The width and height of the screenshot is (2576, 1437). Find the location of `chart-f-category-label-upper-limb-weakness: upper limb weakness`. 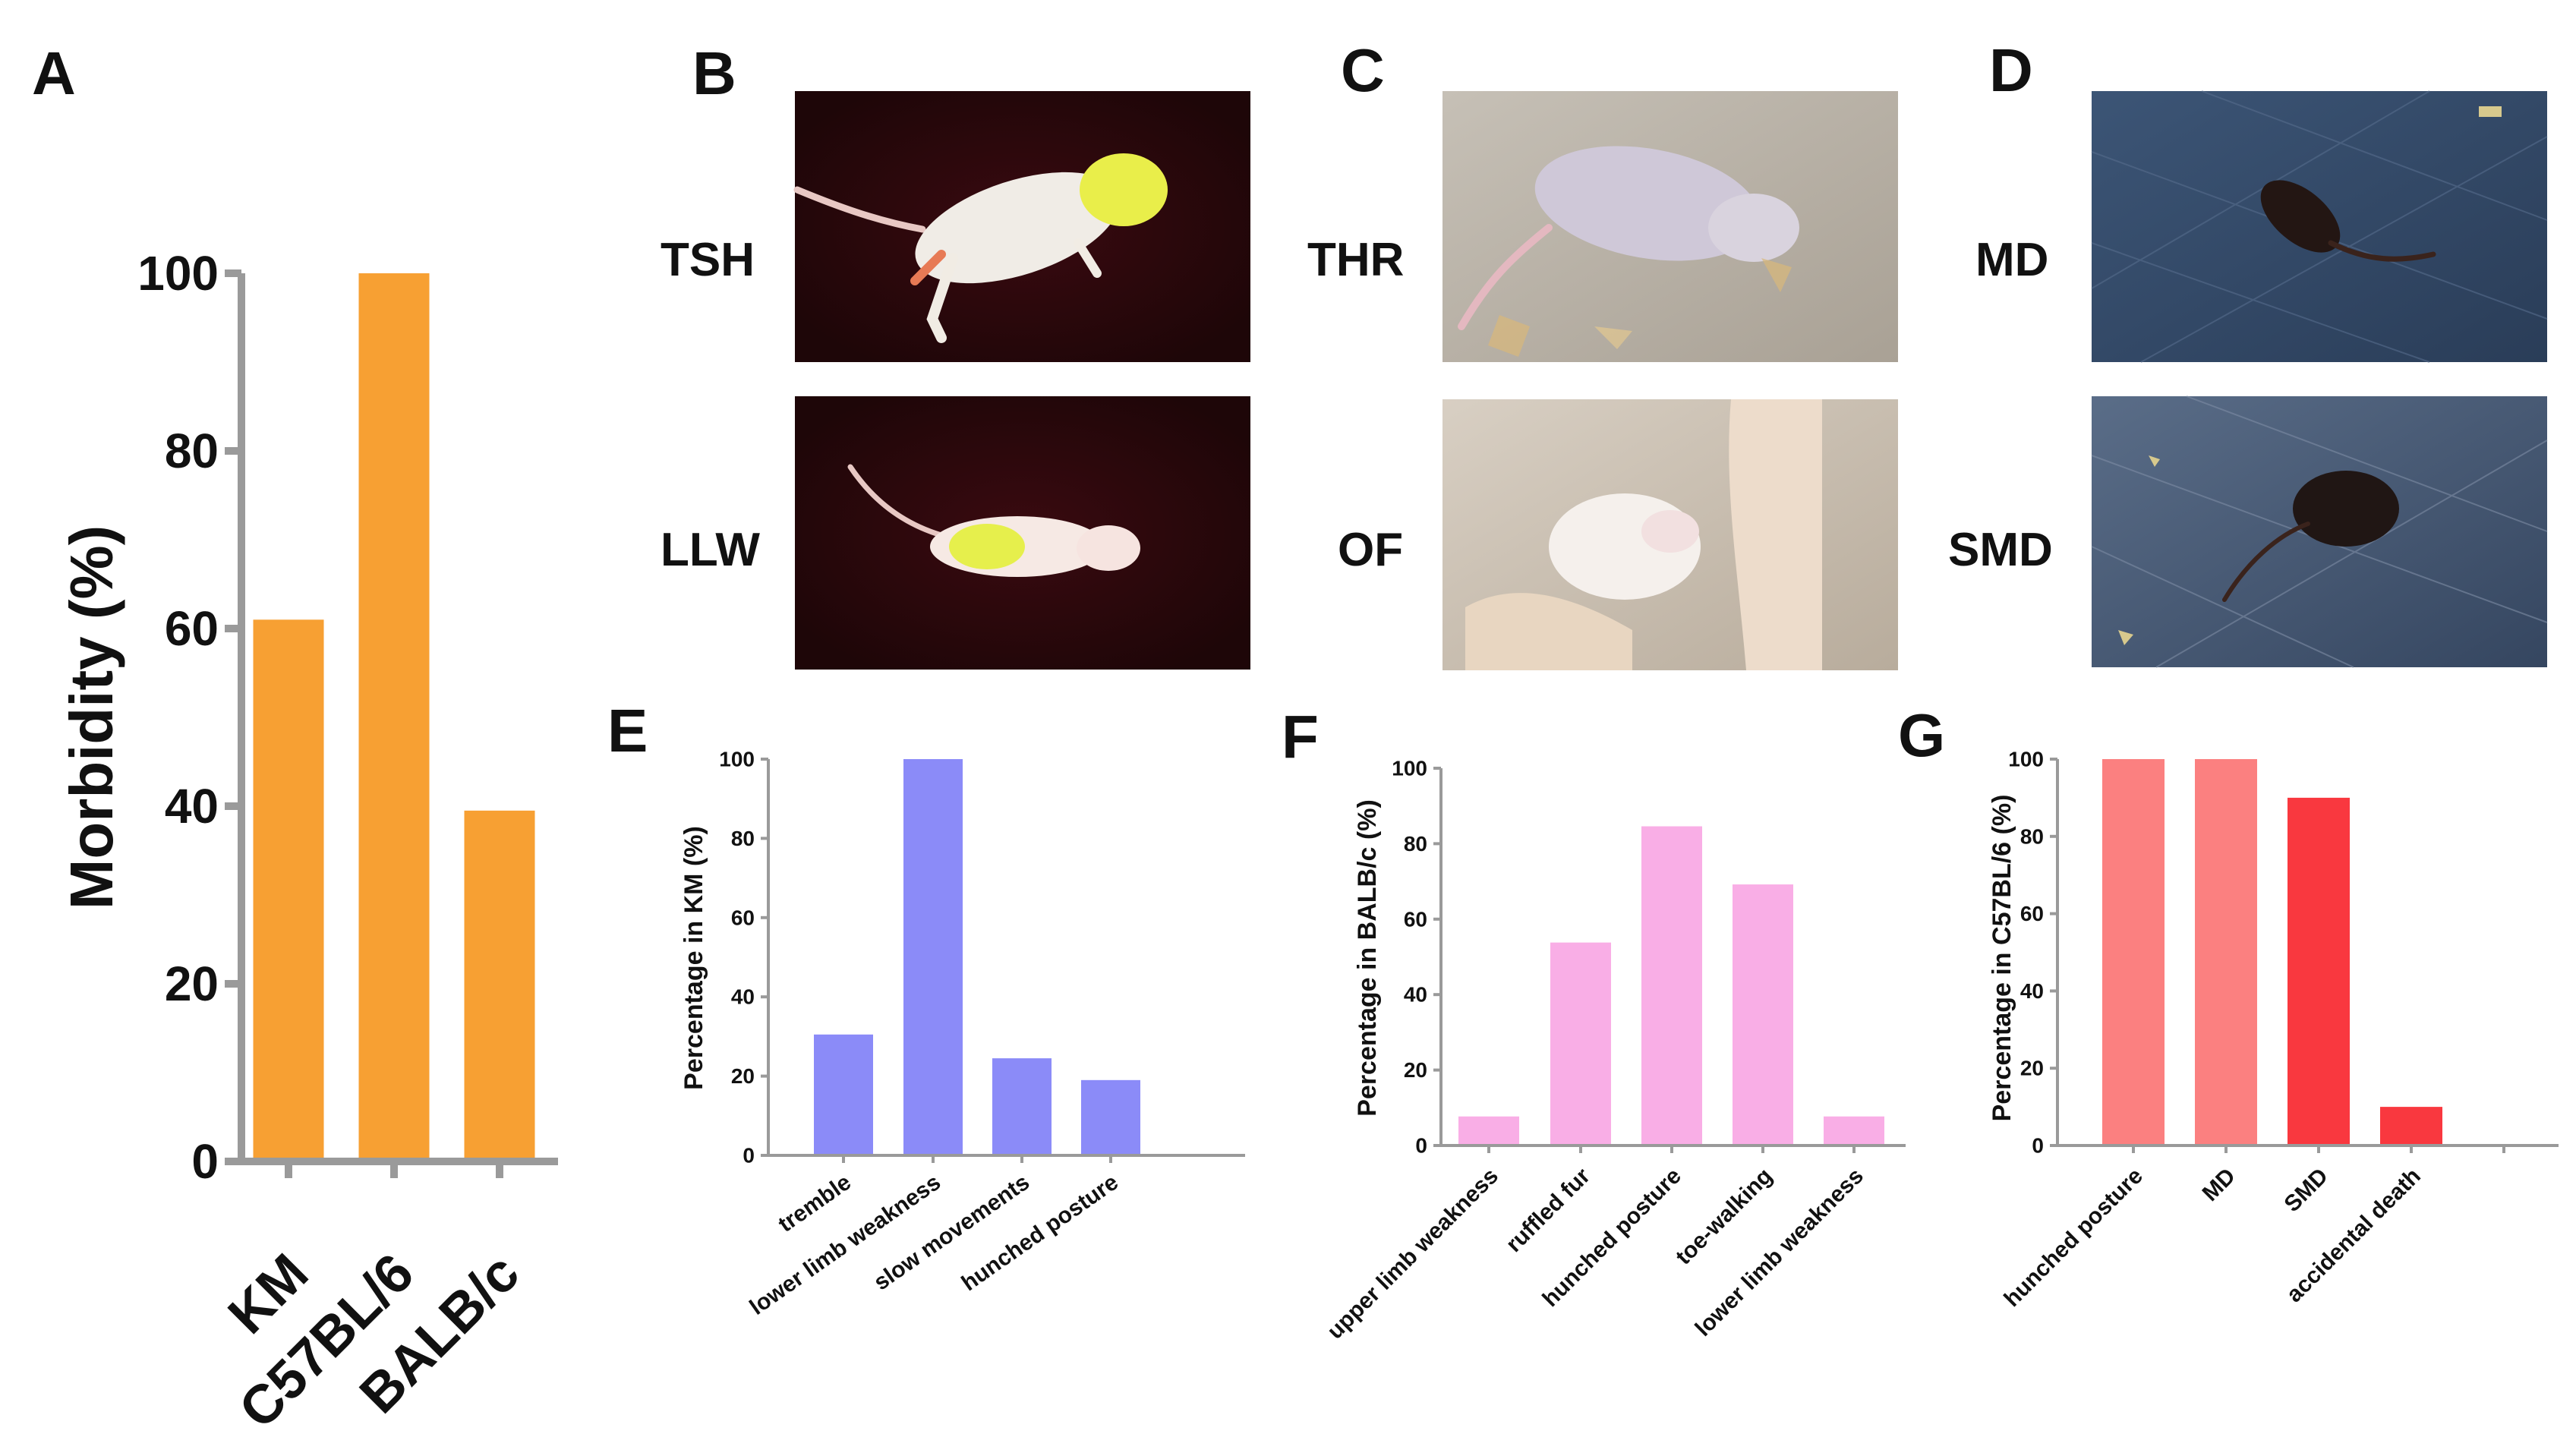

chart-f-category-label-upper-limb-weakness: upper limb weakness is located at coordinates (1413, 1254).